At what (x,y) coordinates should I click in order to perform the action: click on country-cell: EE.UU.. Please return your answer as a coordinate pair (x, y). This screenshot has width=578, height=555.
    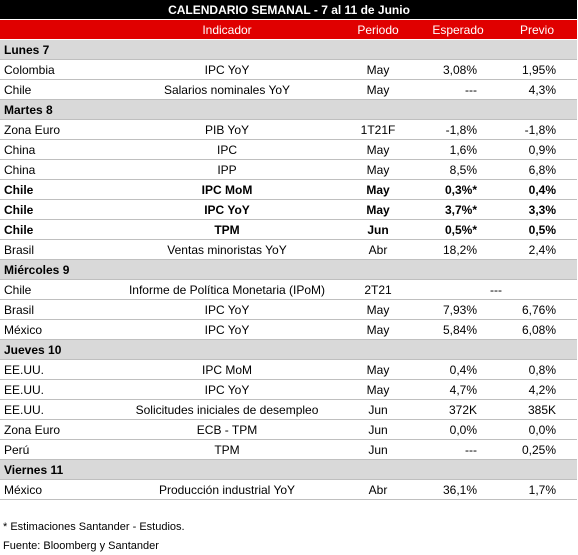
    Looking at the image, I should click on (24, 370).